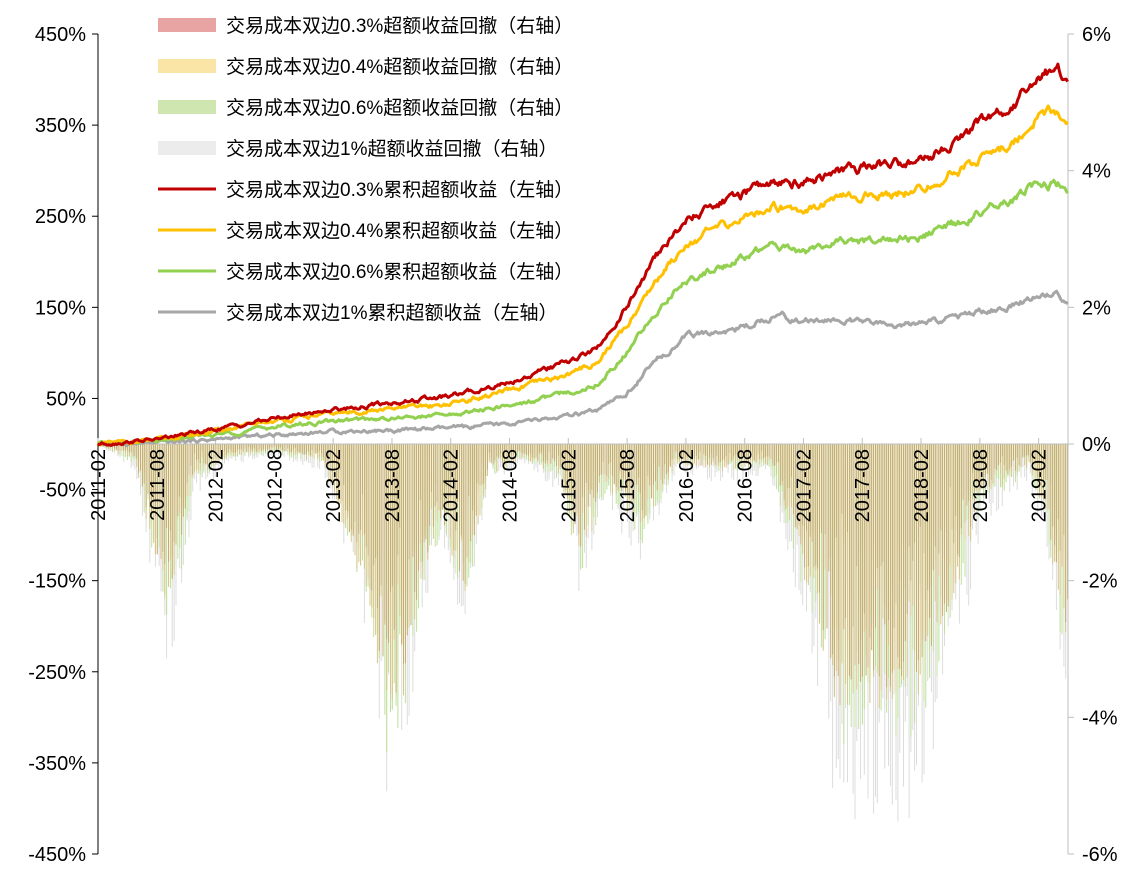 This screenshot has height=887, width=1140. What do you see at coordinates (334, 485) in the screenshot?
I see `x-tick-label: 2013-02` at bounding box center [334, 485].